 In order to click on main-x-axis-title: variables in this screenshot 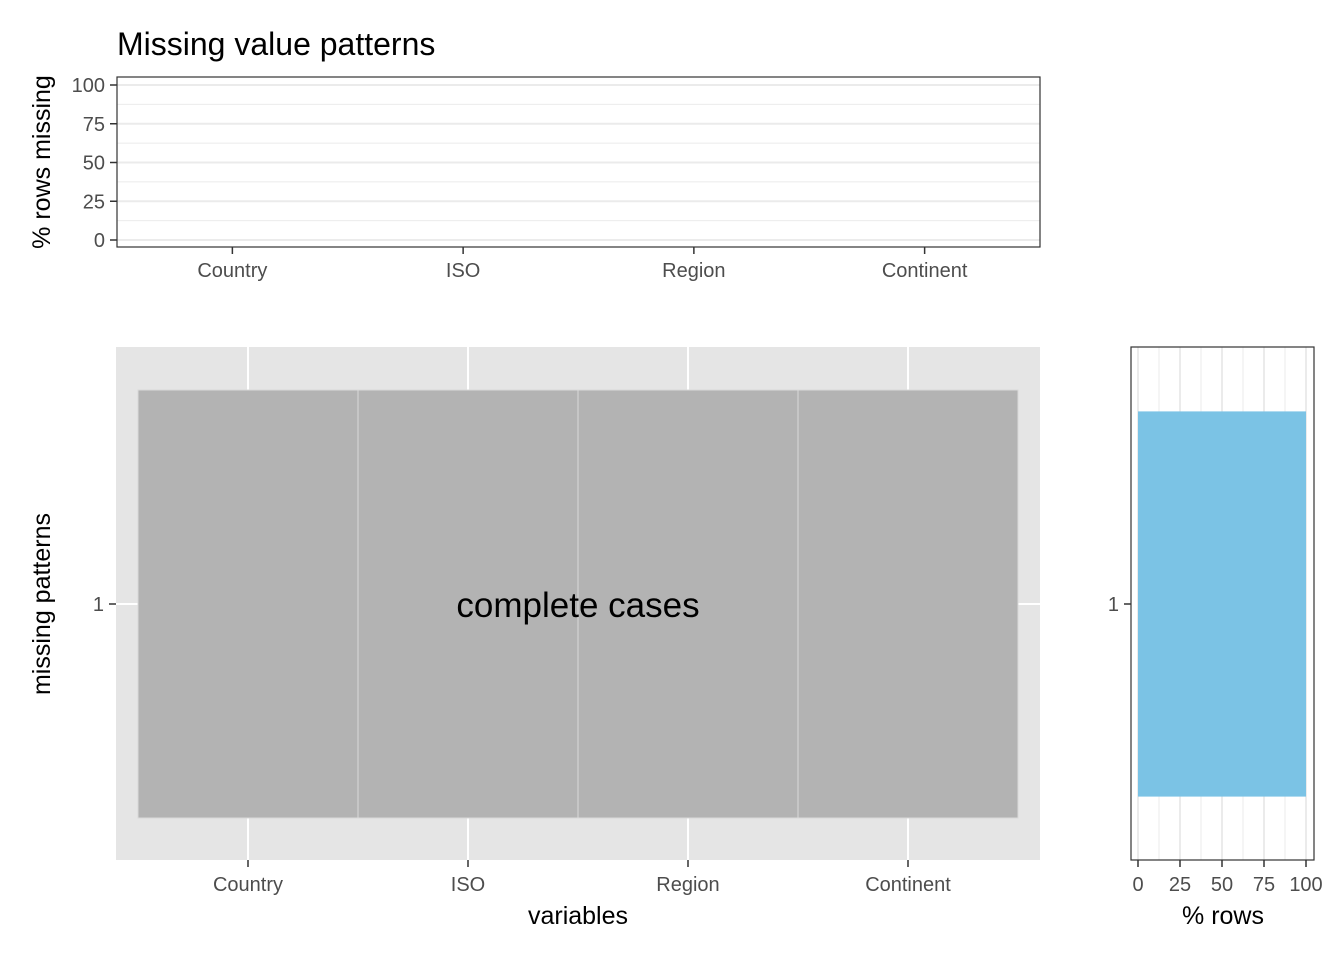, I will do `click(578, 916)`.